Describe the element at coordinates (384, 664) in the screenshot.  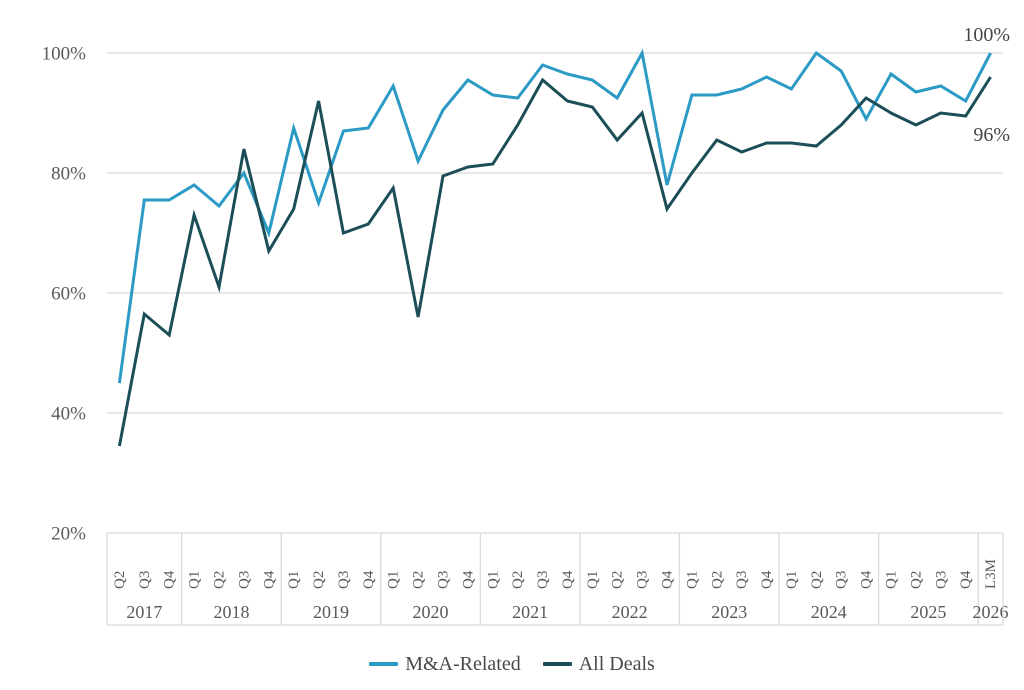
I see `legend-swatch-ma-related` at that location.